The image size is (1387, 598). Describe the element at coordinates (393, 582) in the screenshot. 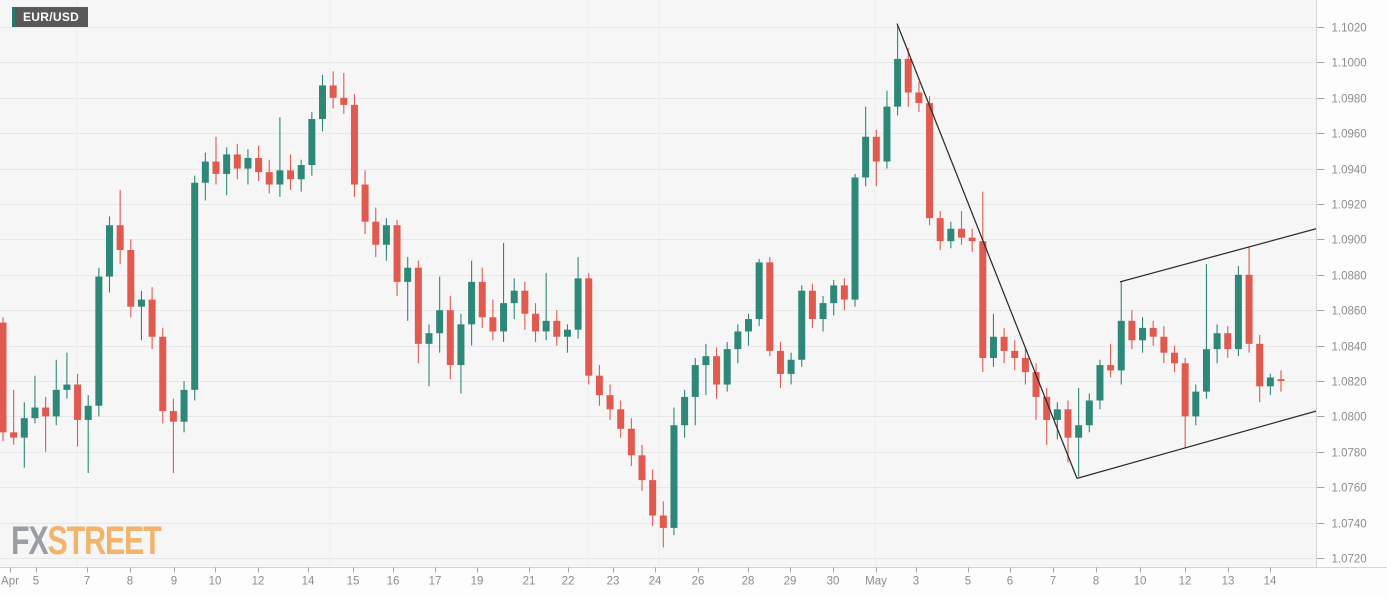

I see `x-axis-label: 16` at that location.